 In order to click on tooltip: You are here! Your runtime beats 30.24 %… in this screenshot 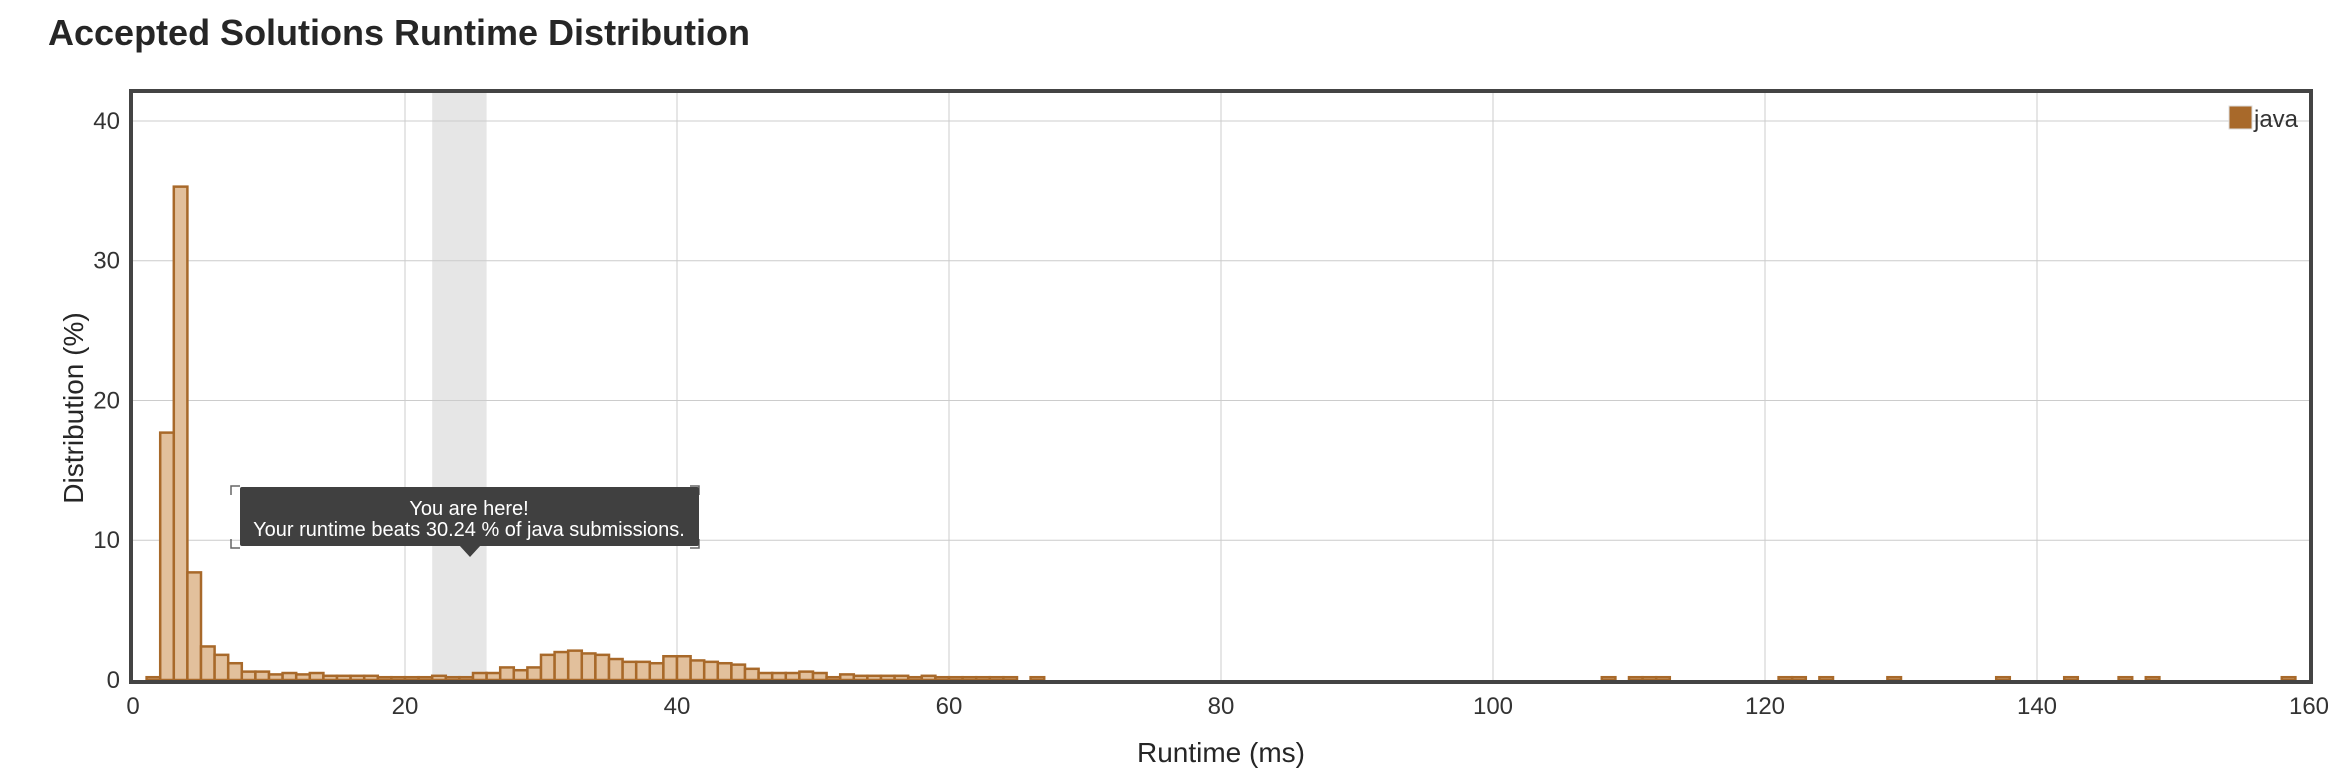, I will do `click(465, 521)`.